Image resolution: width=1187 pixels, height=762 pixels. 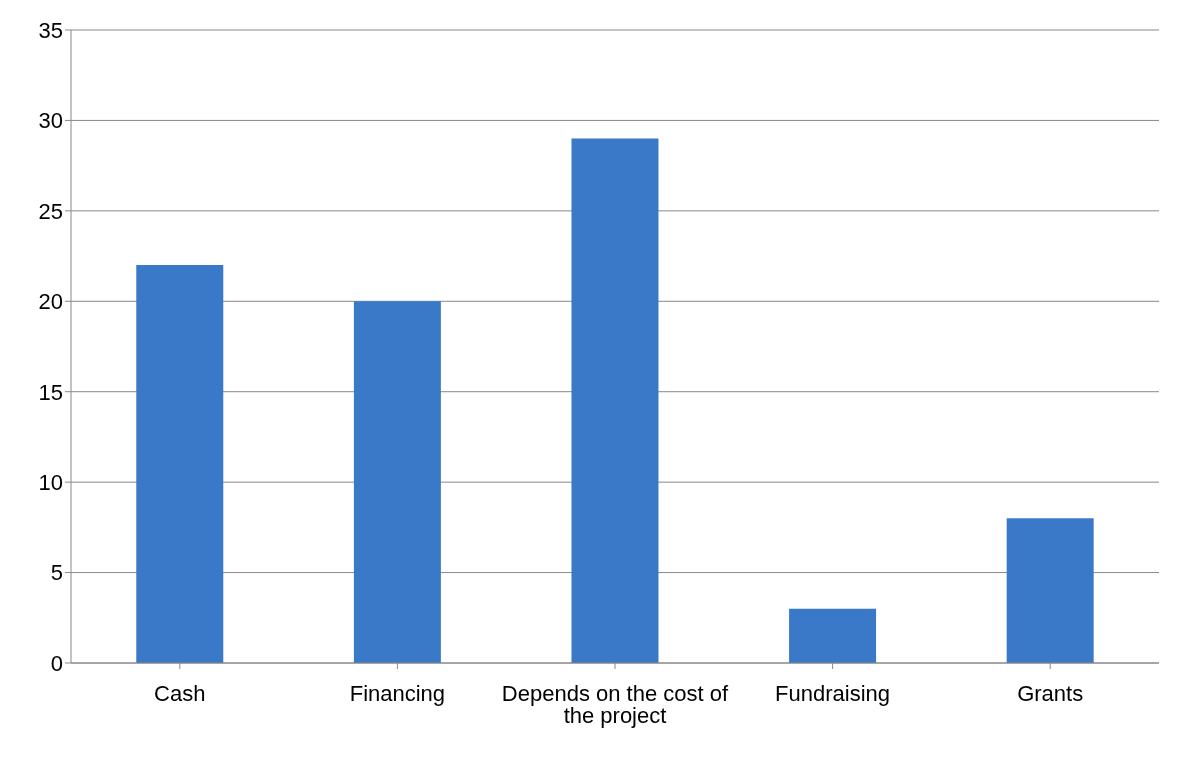 What do you see at coordinates (50, 121) in the screenshot?
I see `y-tick-label: 30` at bounding box center [50, 121].